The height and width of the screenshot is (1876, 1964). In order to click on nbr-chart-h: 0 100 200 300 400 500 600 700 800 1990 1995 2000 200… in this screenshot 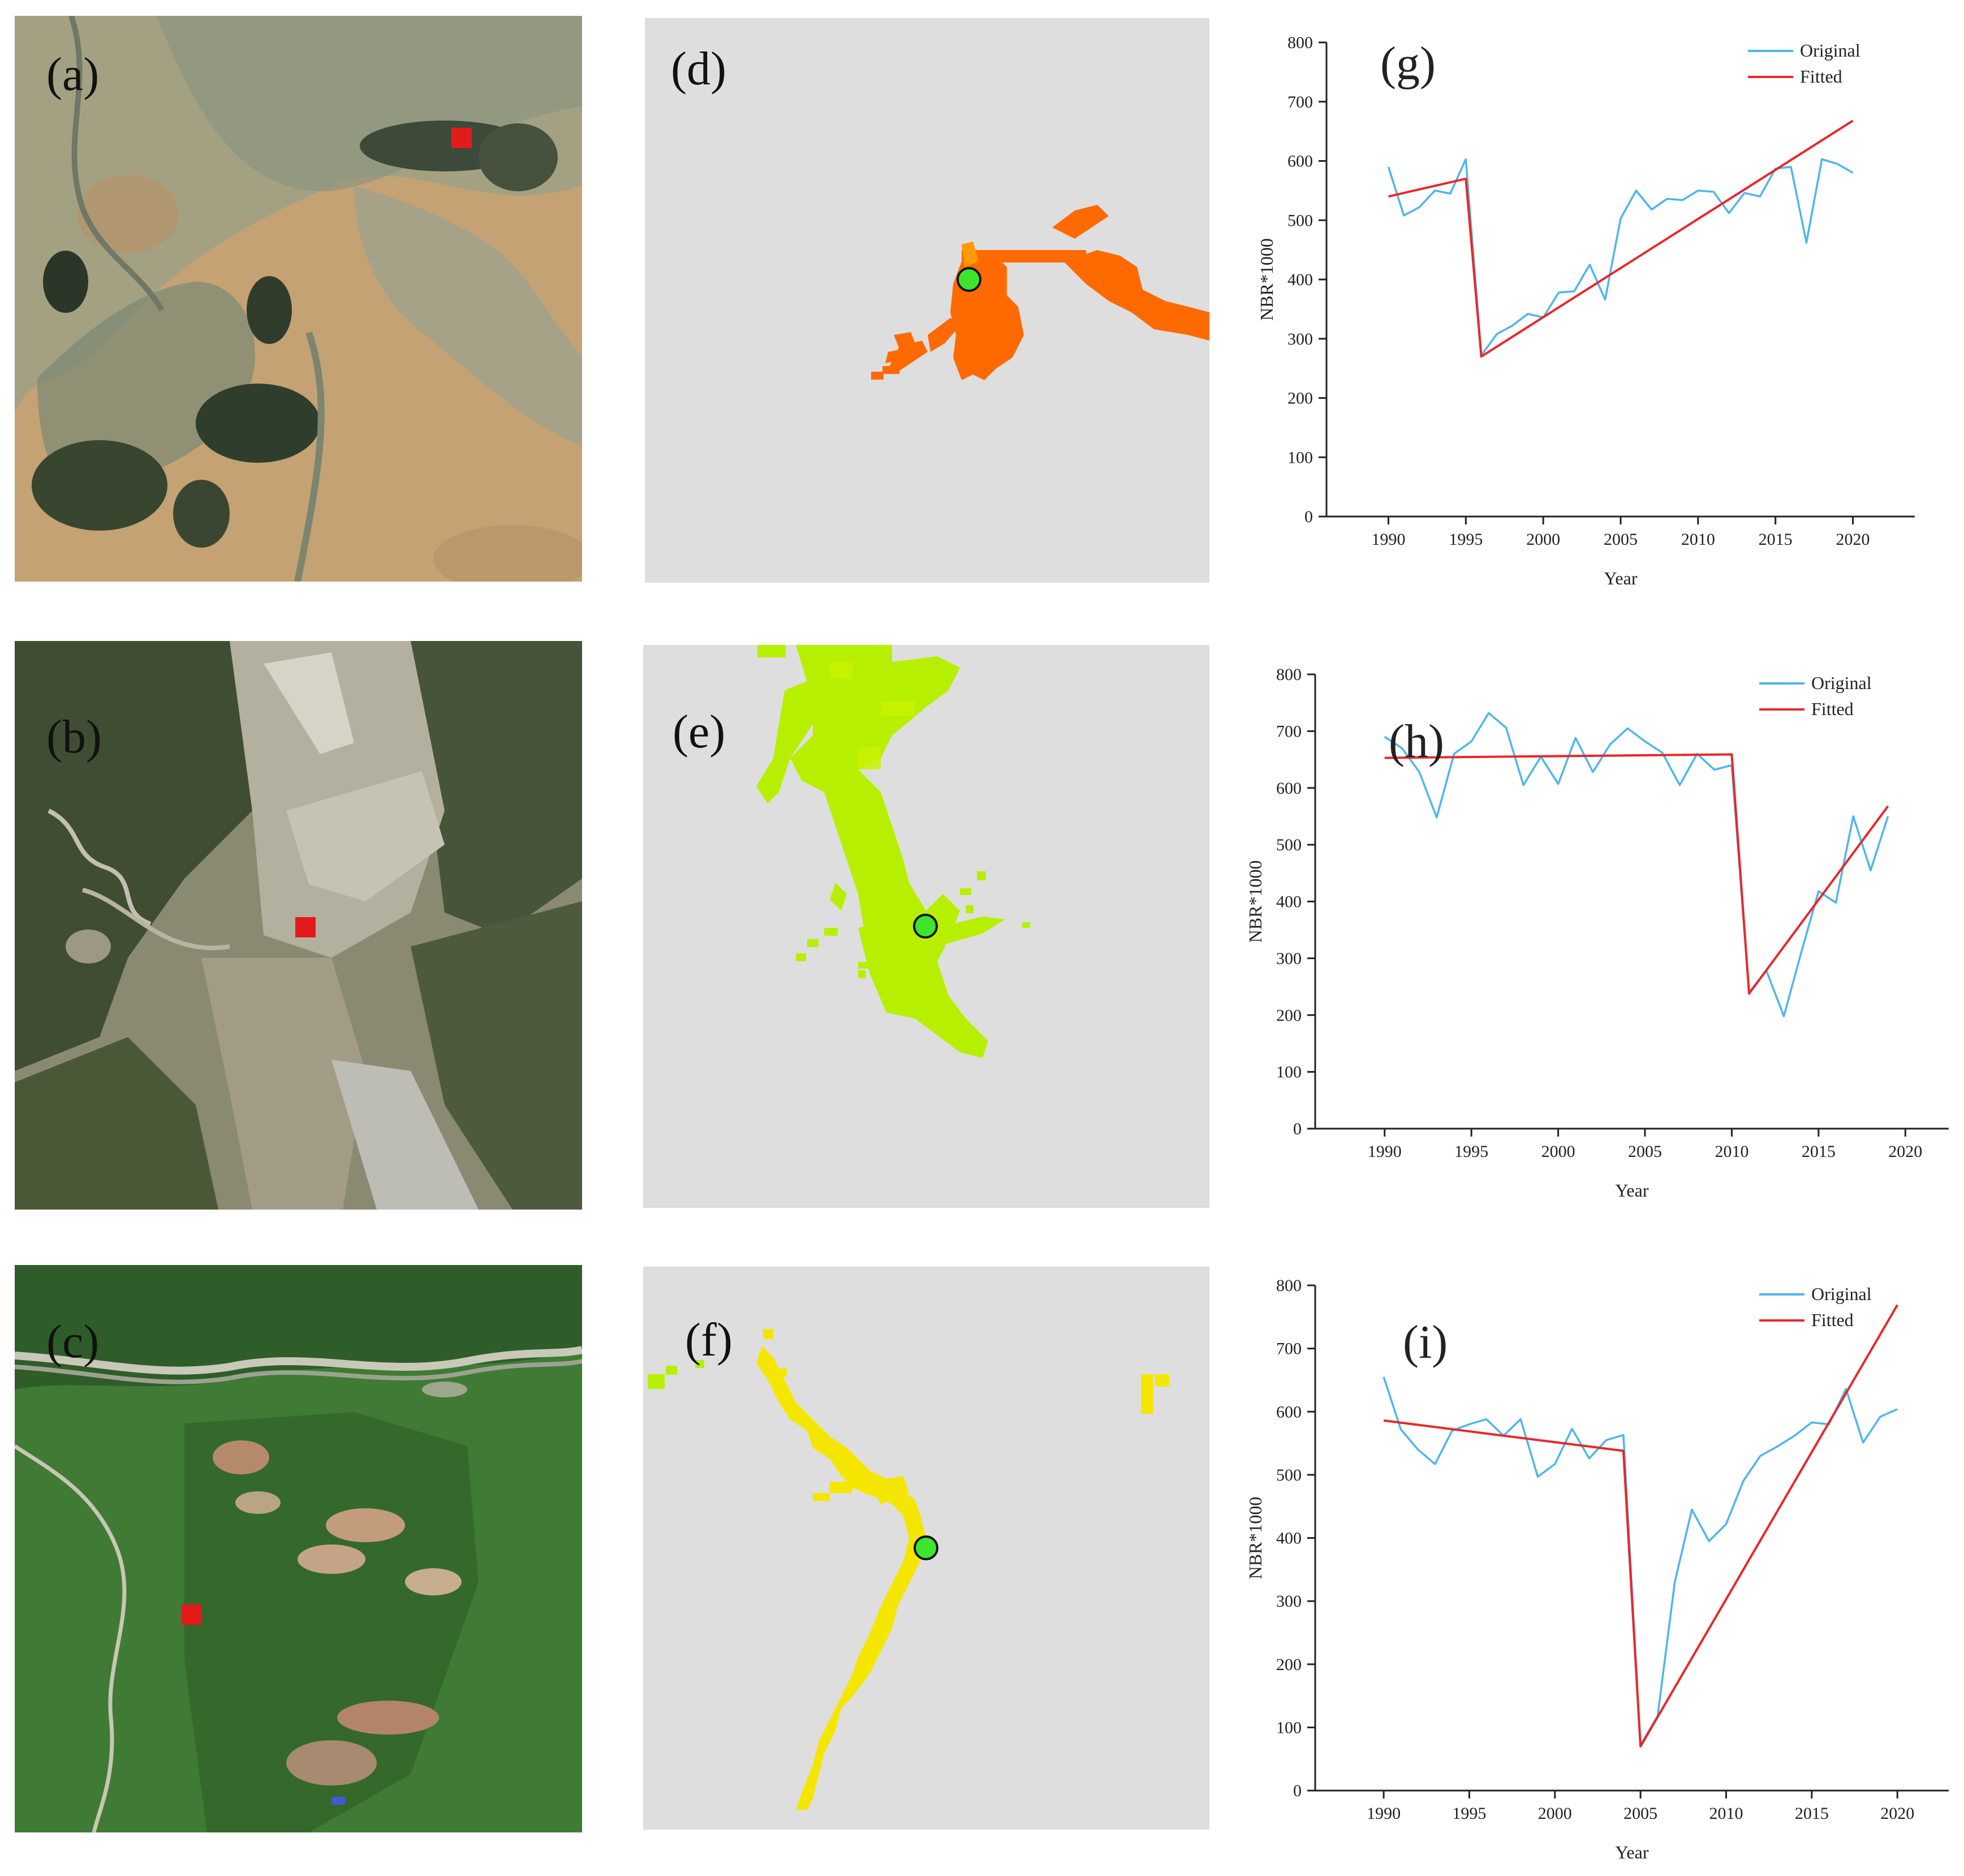, I will do `click(1598, 933)`.